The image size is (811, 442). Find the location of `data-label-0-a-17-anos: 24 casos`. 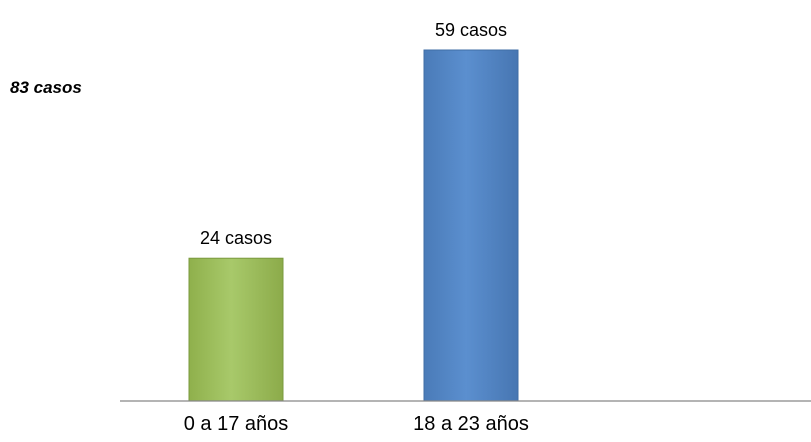

data-label-0-a-17-anos: 24 casos is located at coordinates (236, 238).